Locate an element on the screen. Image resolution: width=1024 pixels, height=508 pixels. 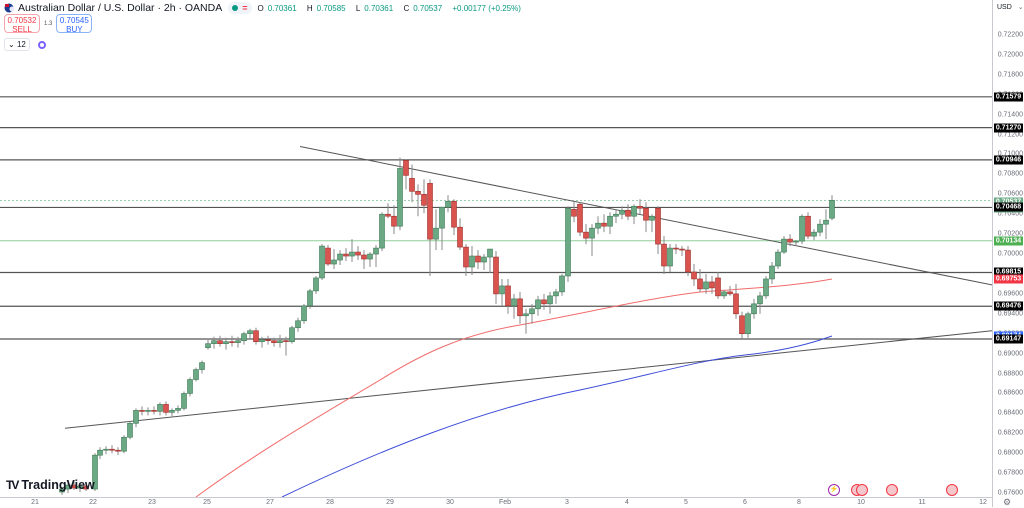
price-tick: 0.68000 is located at coordinates (1010, 453).